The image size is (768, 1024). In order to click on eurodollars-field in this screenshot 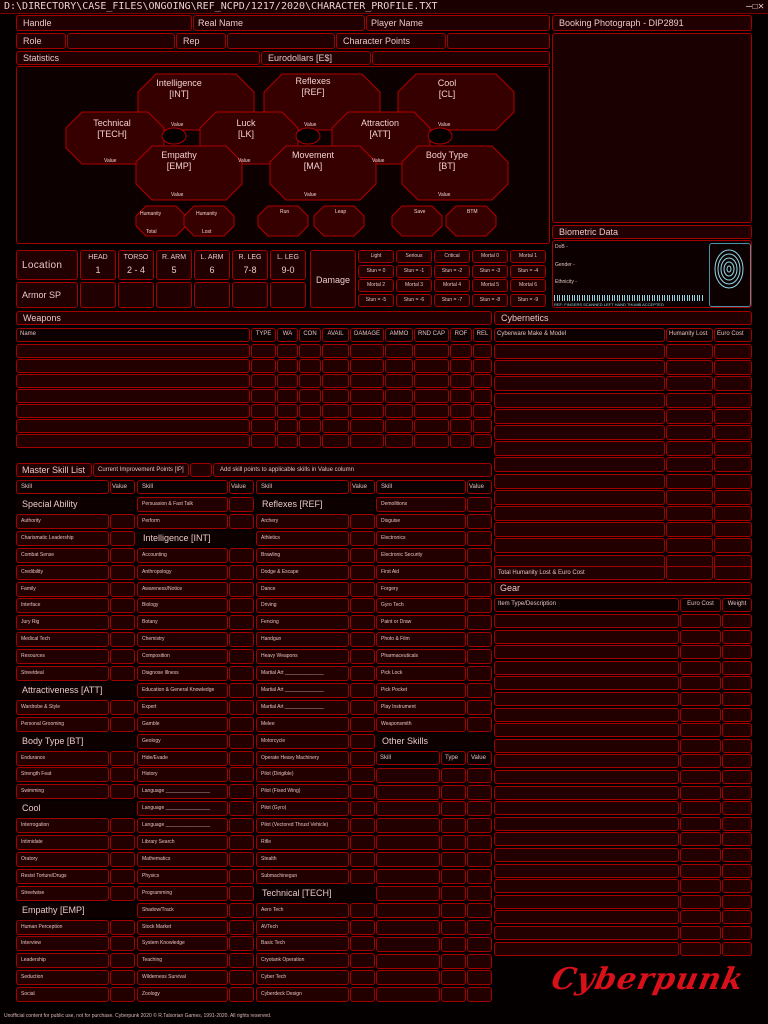, I will do `click(461, 58)`.